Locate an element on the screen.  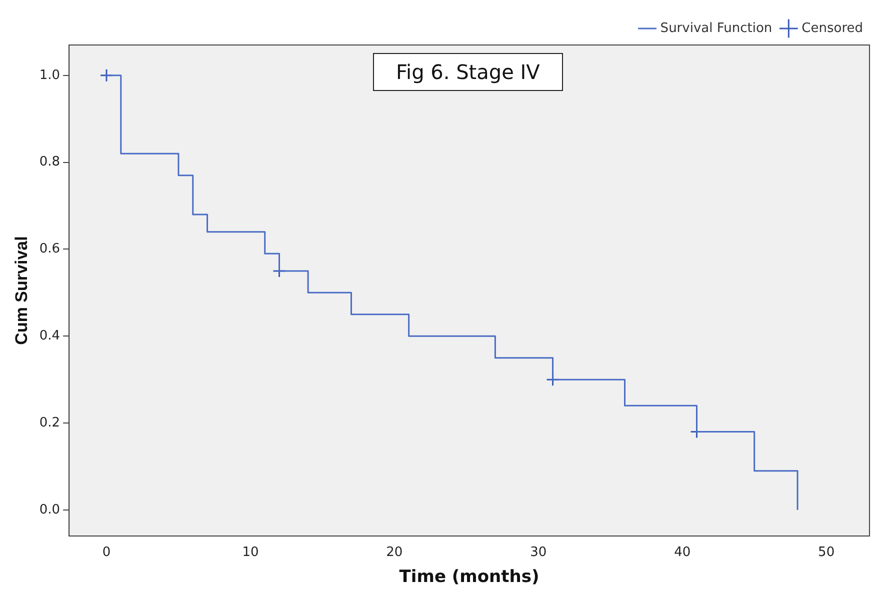
y-tick-label: 0.8 is located at coordinates (49, 162).